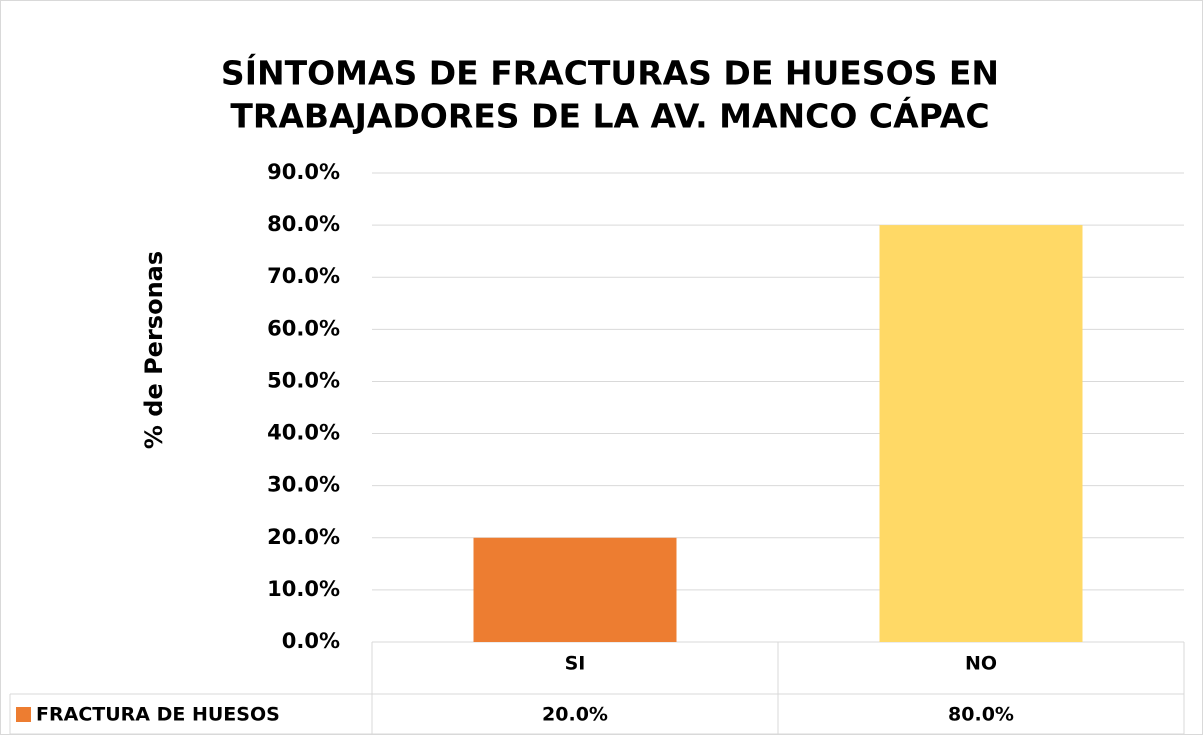 This screenshot has width=1203, height=735. What do you see at coordinates (575, 715) in the screenshot?
I see `table-value: 20.0%` at bounding box center [575, 715].